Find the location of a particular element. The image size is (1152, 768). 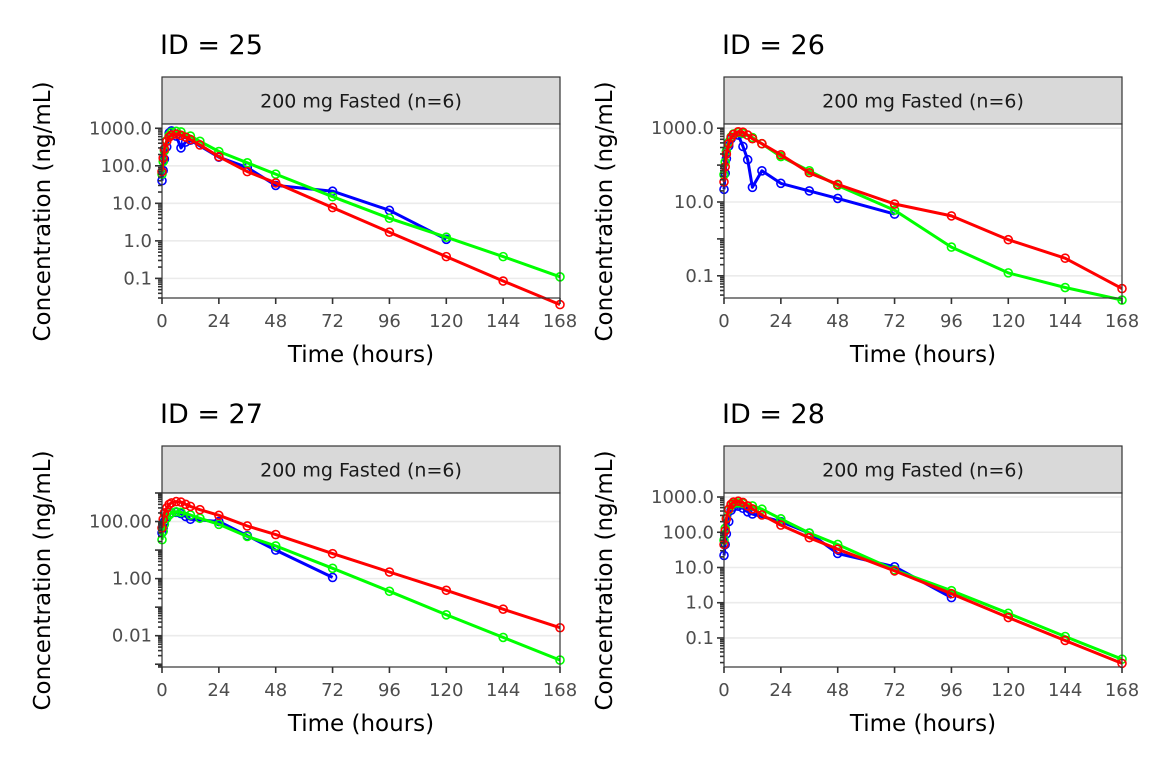

y-tick-label: 1000.0 is located at coordinates (682, 497).